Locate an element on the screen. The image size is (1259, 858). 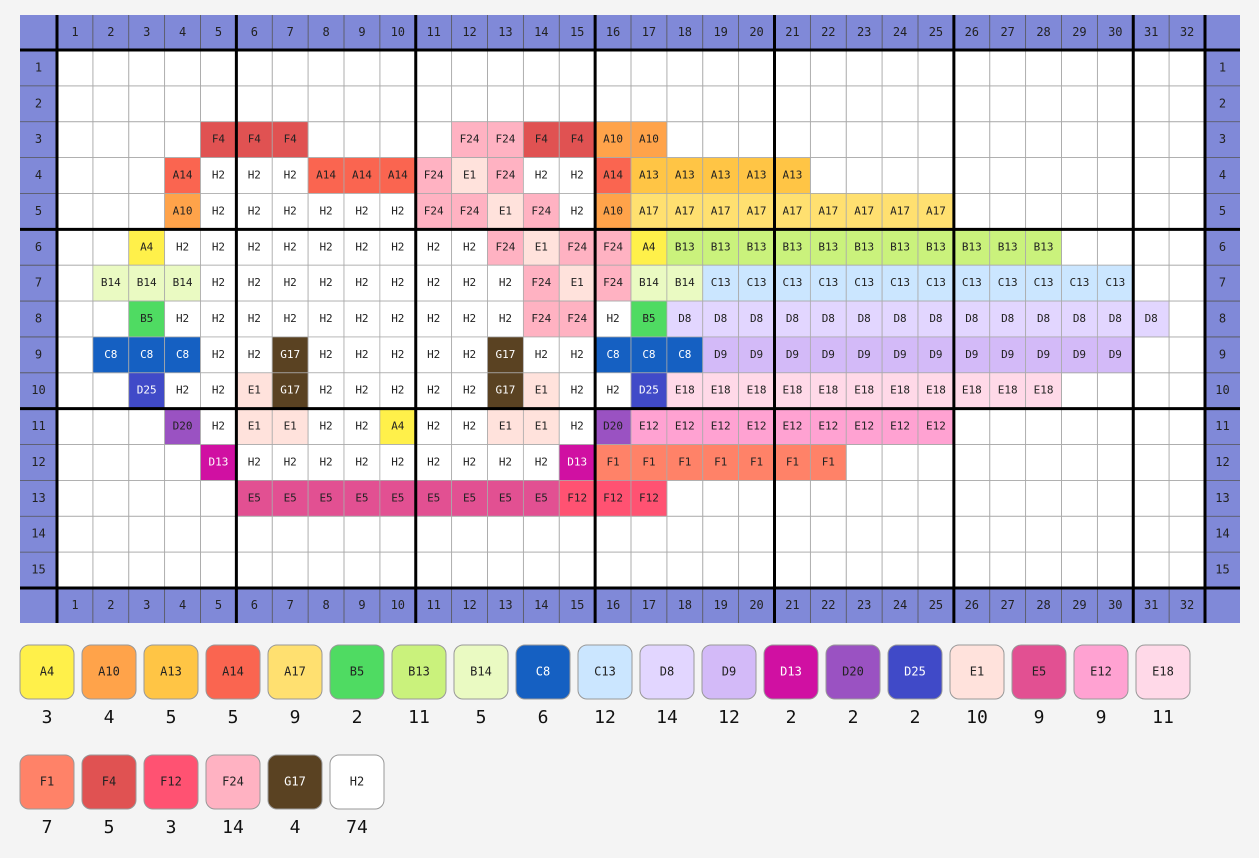
bead-code: E1 is located at coordinates (505, 426).